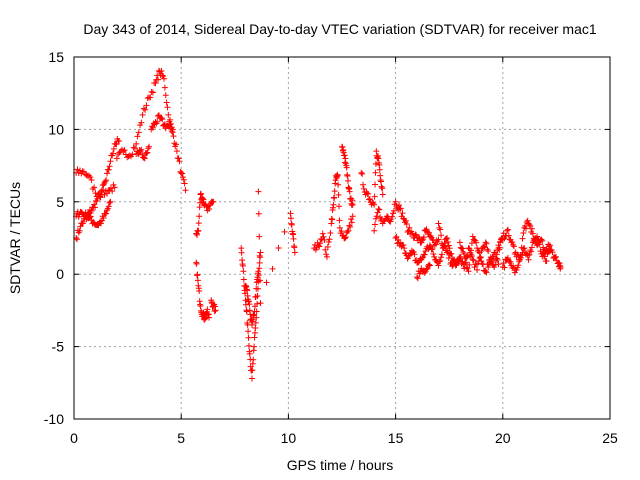  Describe the element at coordinates (503, 438) in the screenshot. I see `x-tick-label: 20` at that location.